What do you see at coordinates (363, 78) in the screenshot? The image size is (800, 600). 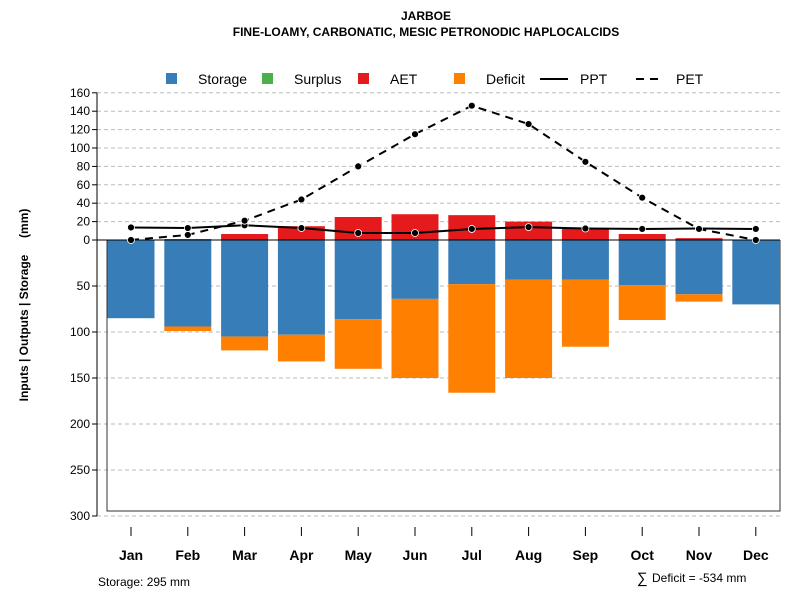 I see `legend-swatch-aet` at bounding box center [363, 78].